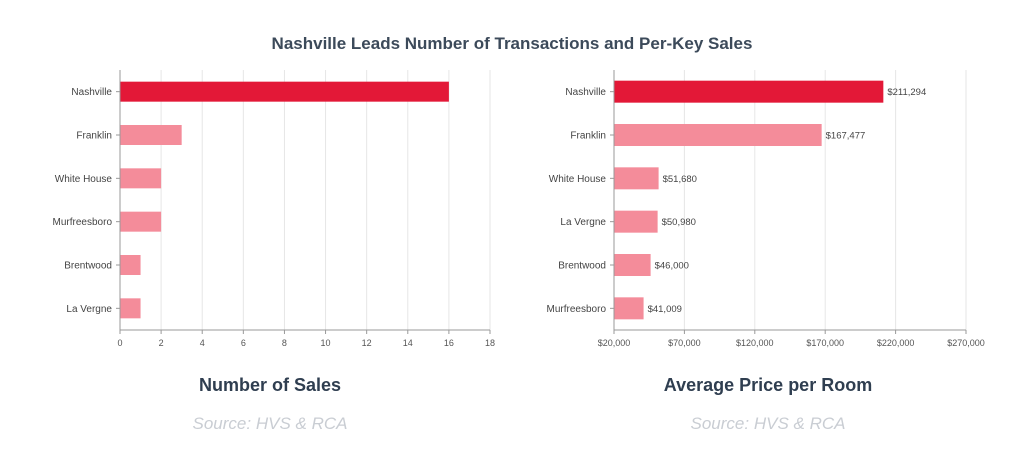  I want to click on price-x-tick-label: $70,000, so click(684, 343).